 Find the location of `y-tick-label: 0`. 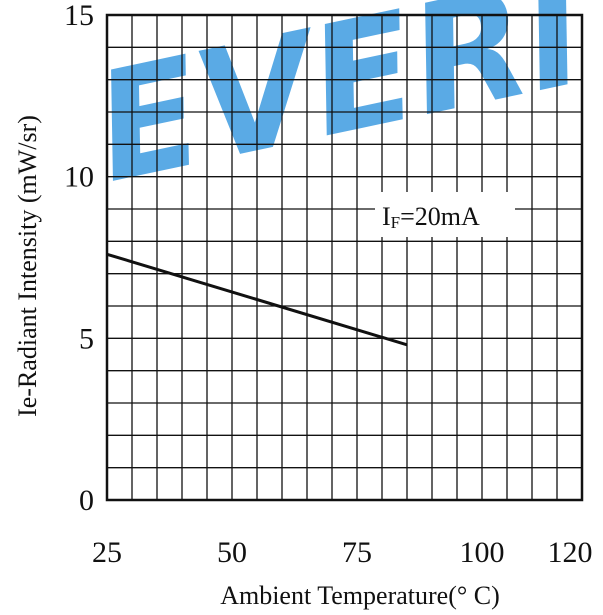

y-tick-label: 0 is located at coordinates (86, 500).